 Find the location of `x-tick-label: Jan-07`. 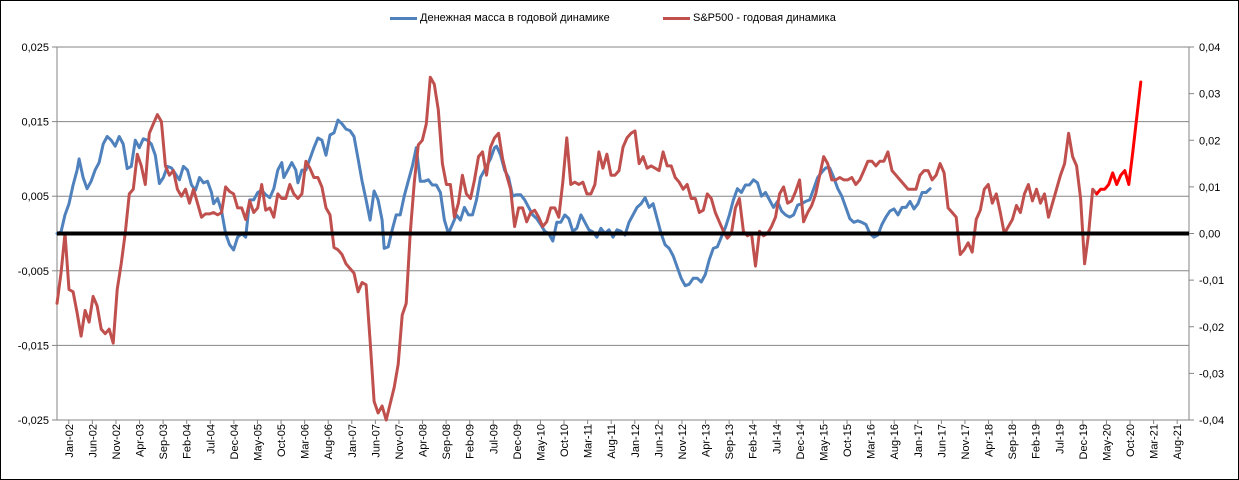

x-tick-label: Jan-07 is located at coordinates (353, 441).